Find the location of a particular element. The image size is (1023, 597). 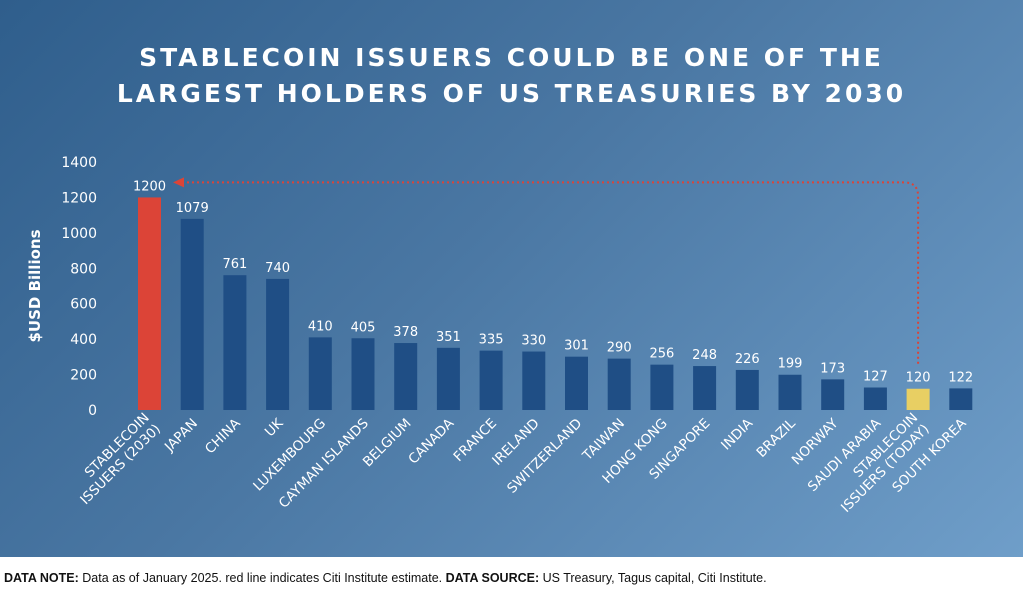

y-tick-label: 600 is located at coordinates (83, 305).